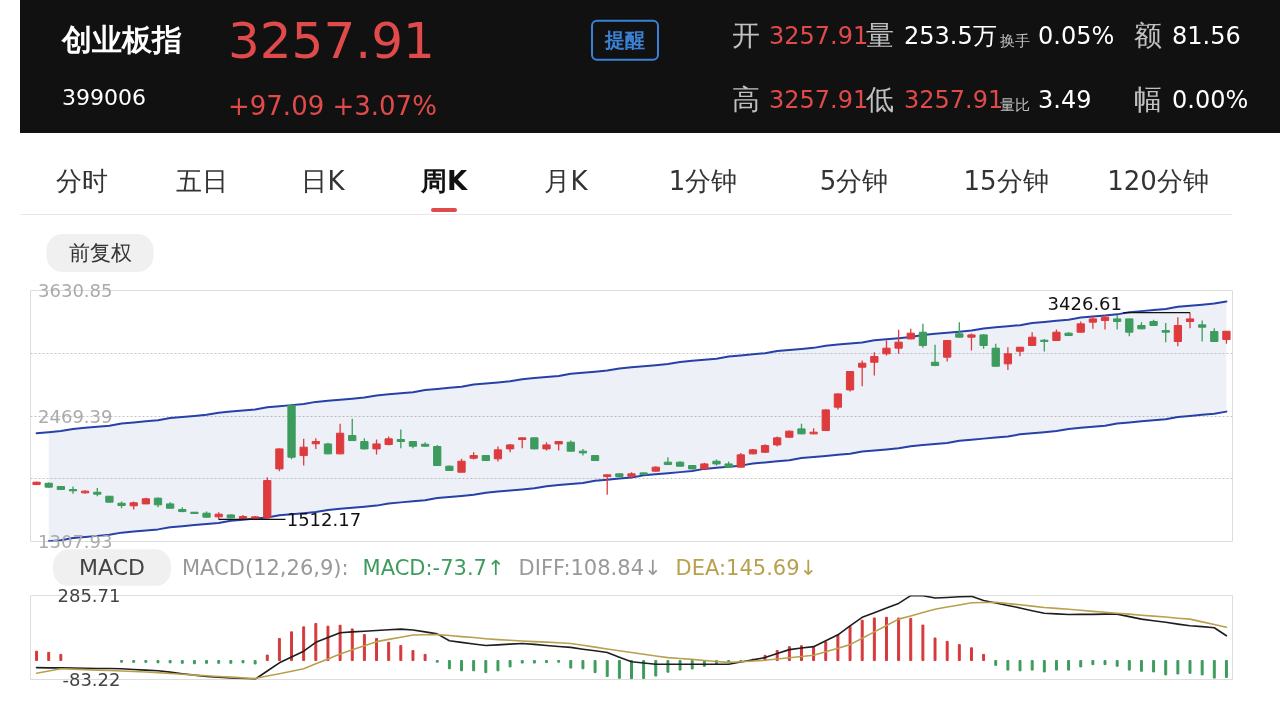 The width and height of the screenshot is (1280, 710). What do you see at coordinates (746, 100) in the screenshot?
I see `text: 高` at bounding box center [746, 100].